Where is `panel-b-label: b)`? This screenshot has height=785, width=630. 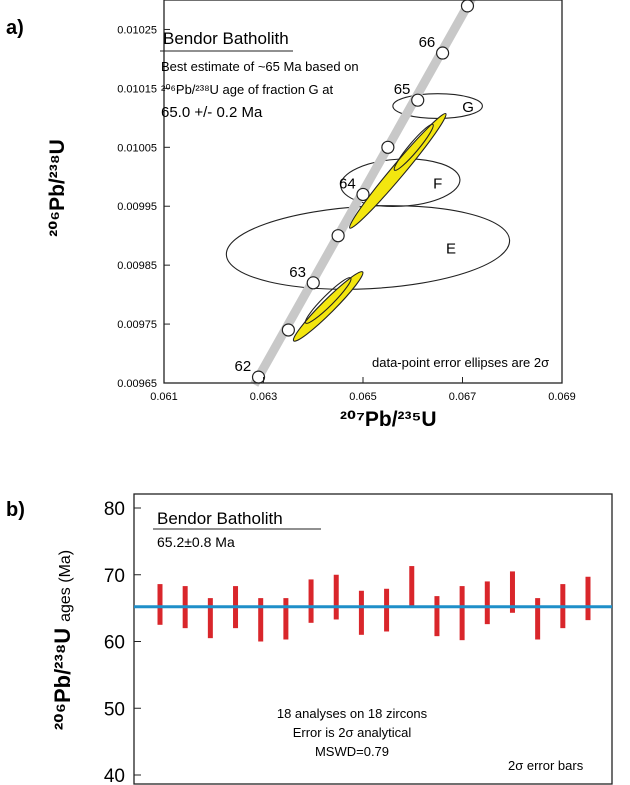 panel-b-label: b) is located at coordinates (15, 510).